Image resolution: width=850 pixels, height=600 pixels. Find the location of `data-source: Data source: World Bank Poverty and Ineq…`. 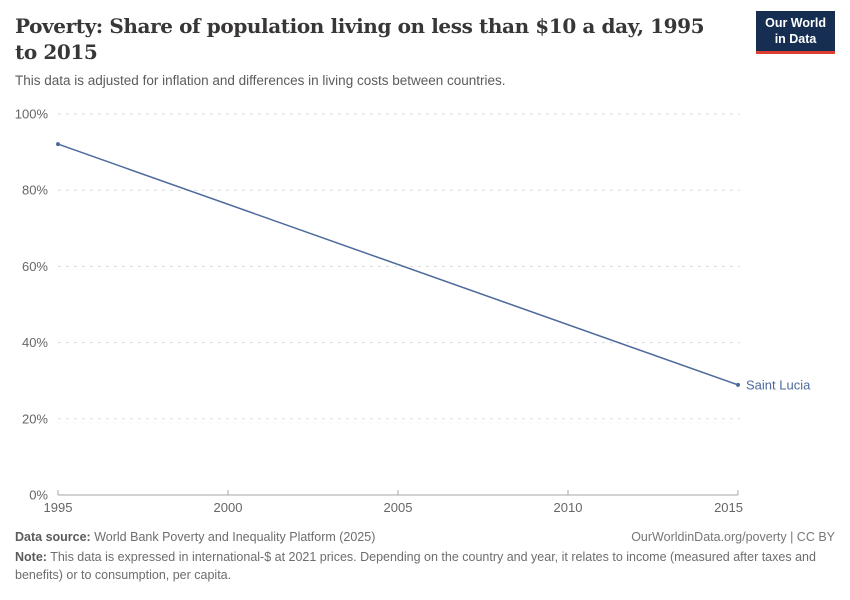

data-source: Data source: World Bank Poverty and Ineq… is located at coordinates (195, 537).